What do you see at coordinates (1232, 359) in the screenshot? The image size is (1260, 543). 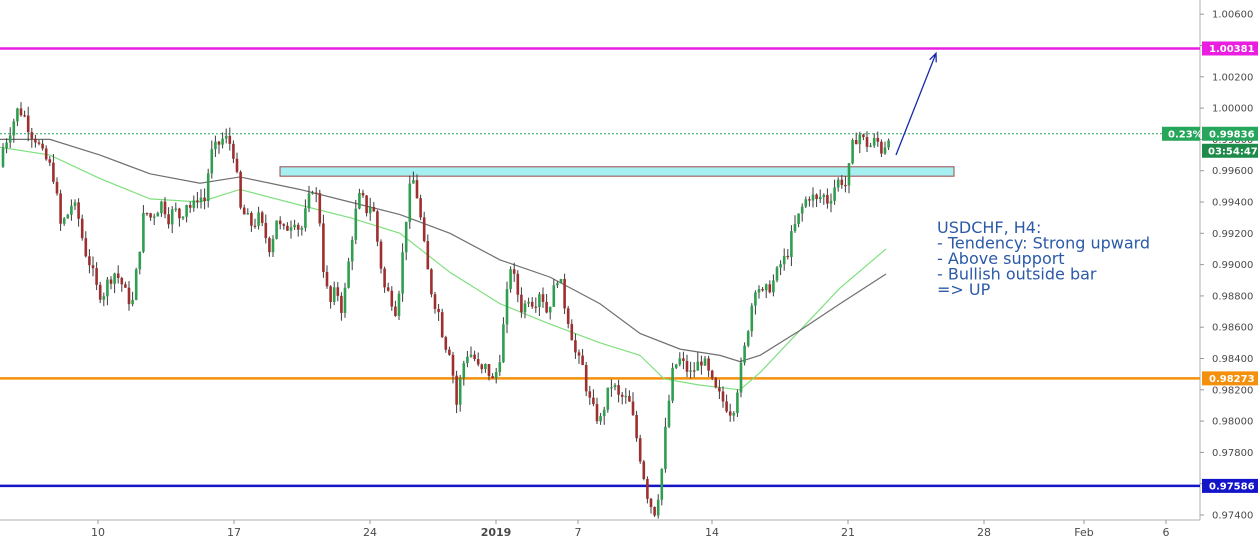 I see `y-tick-label: 0.98400` at bounding box center [1232, 359].